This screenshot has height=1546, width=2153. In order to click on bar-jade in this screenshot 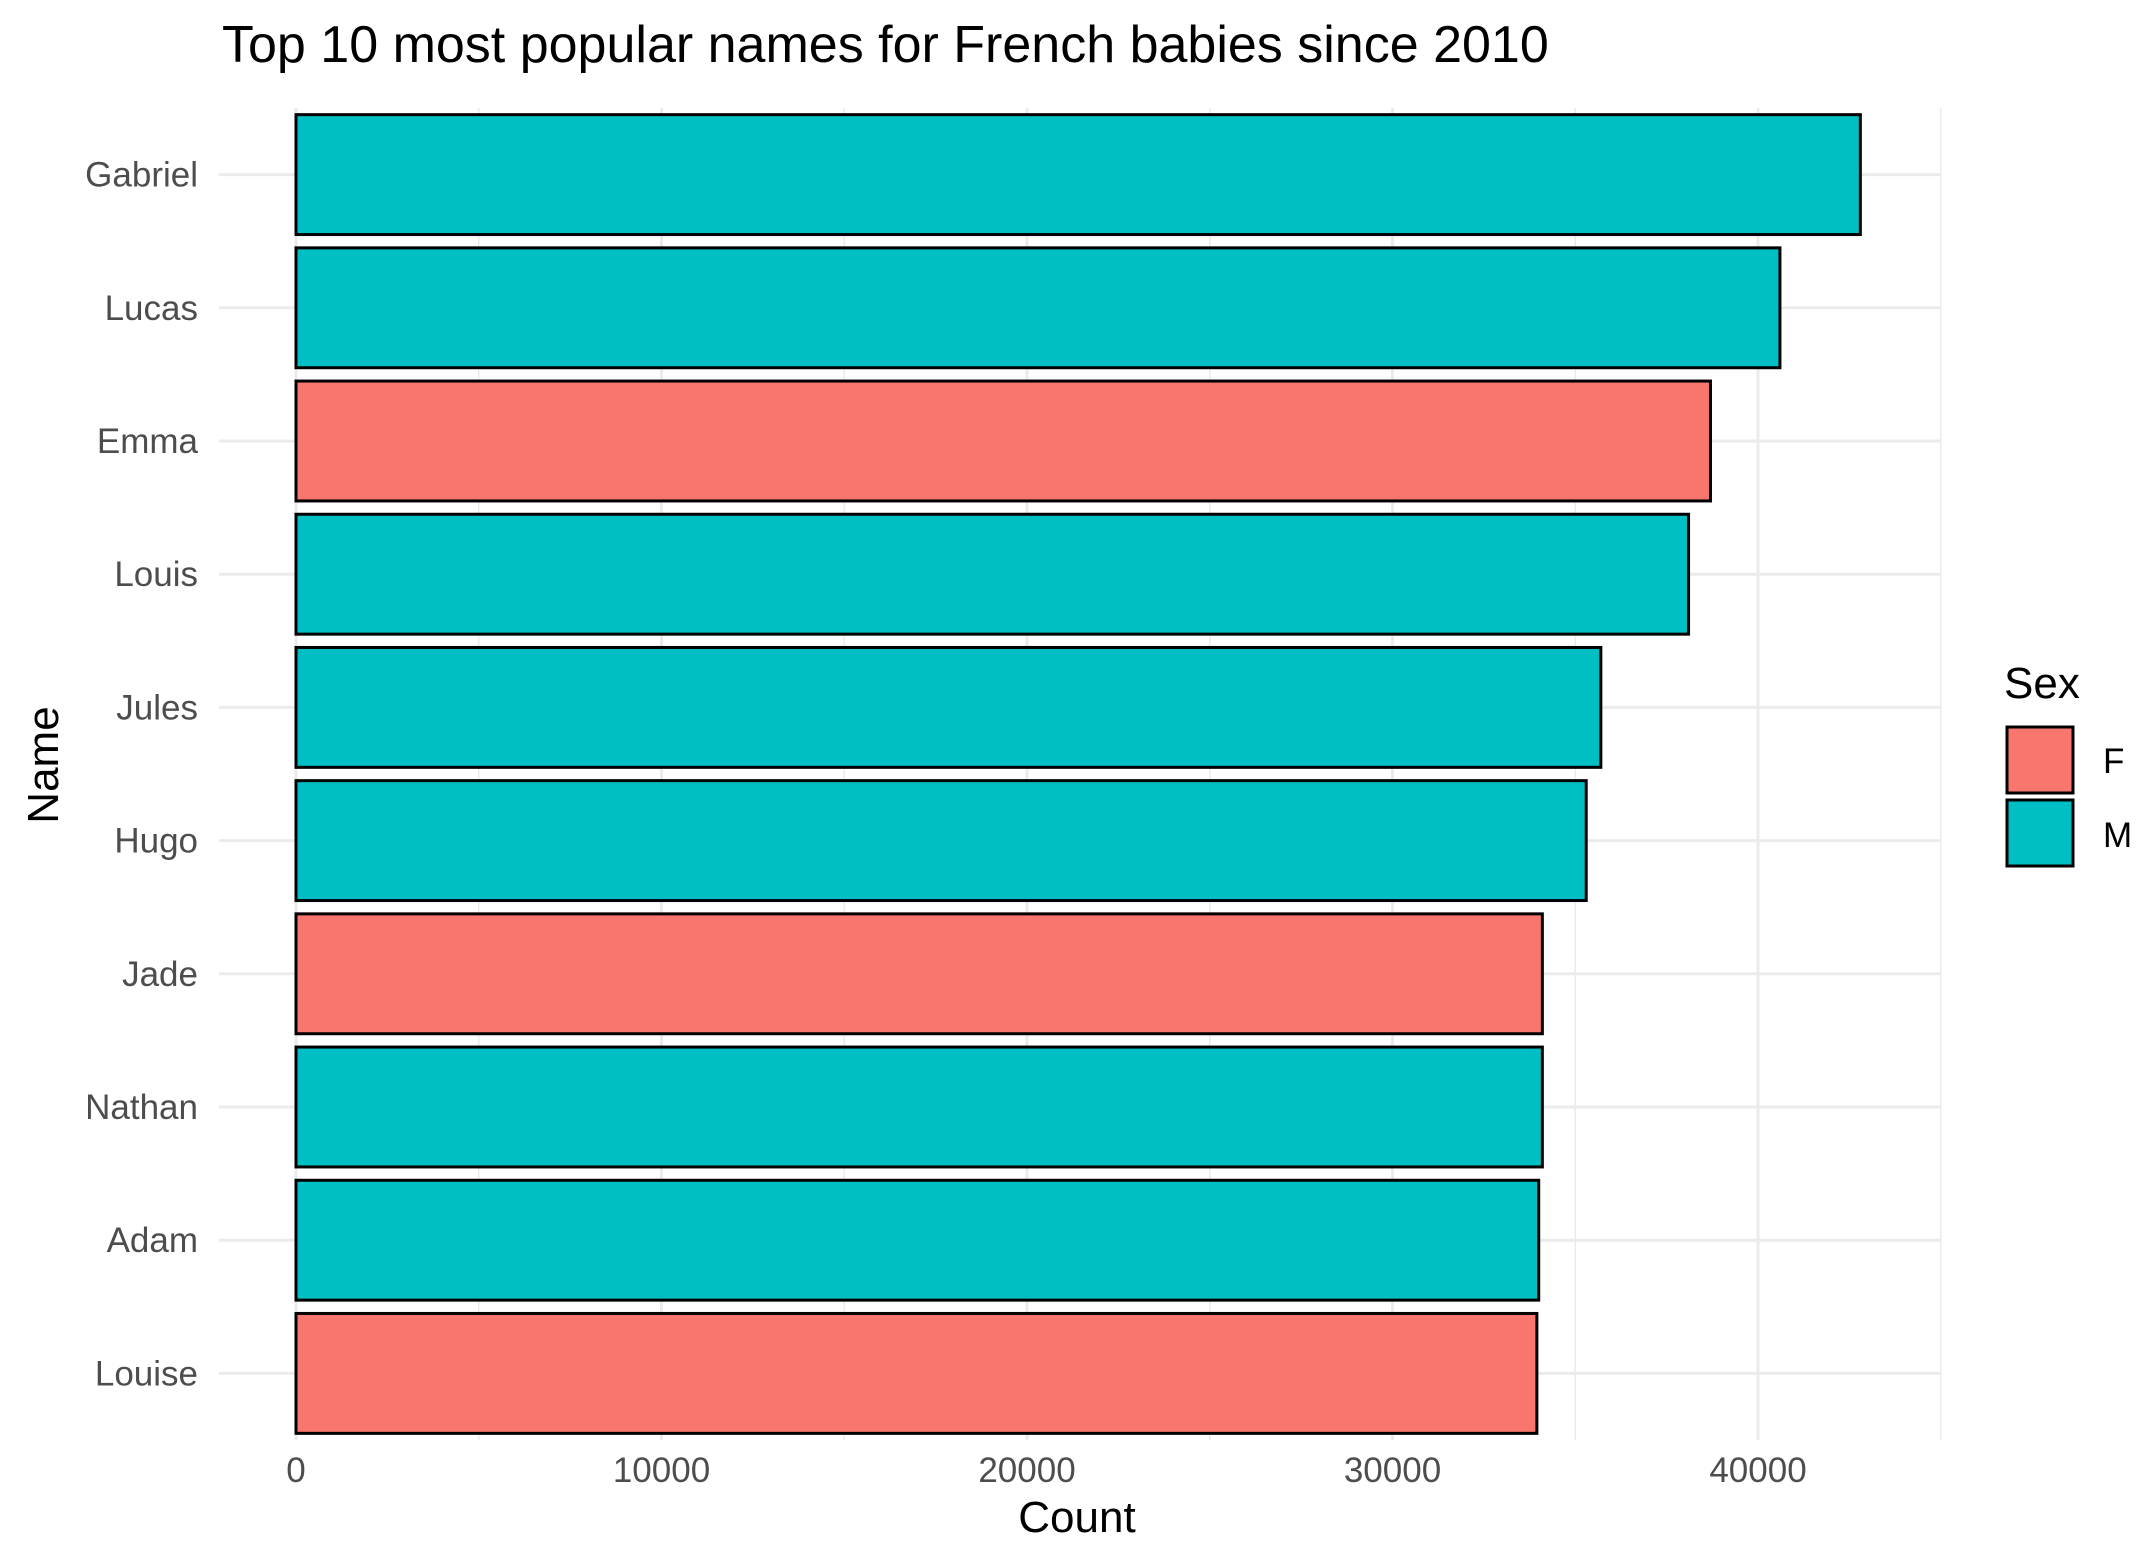, I will do `click(919, 974)`.